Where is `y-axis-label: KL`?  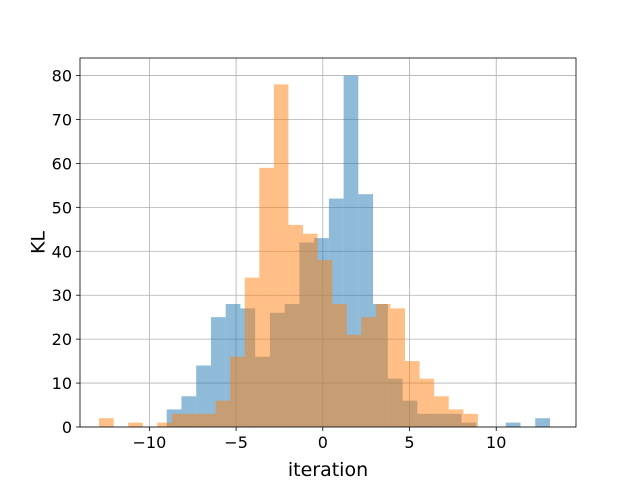 y-axis-label: KL is located at coordinates (39, 242).